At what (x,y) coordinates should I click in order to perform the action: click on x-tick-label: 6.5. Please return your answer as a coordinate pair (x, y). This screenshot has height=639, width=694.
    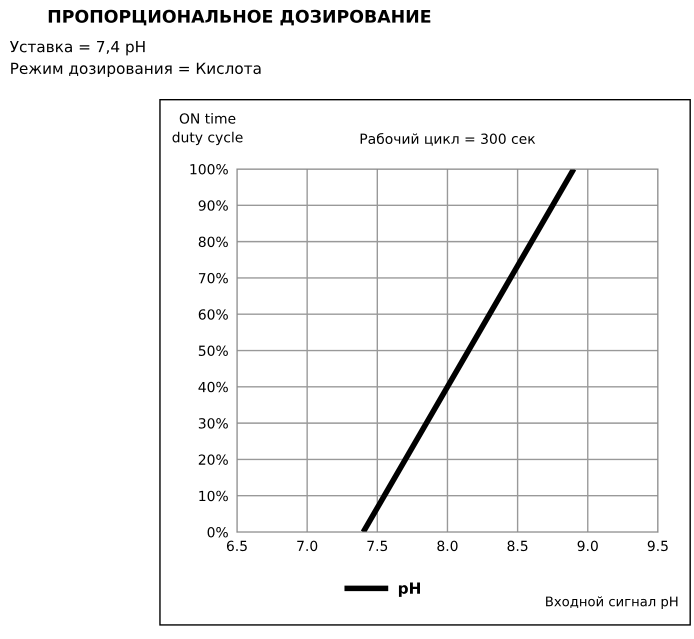
    Looking at the image, I should click on (236, 546).